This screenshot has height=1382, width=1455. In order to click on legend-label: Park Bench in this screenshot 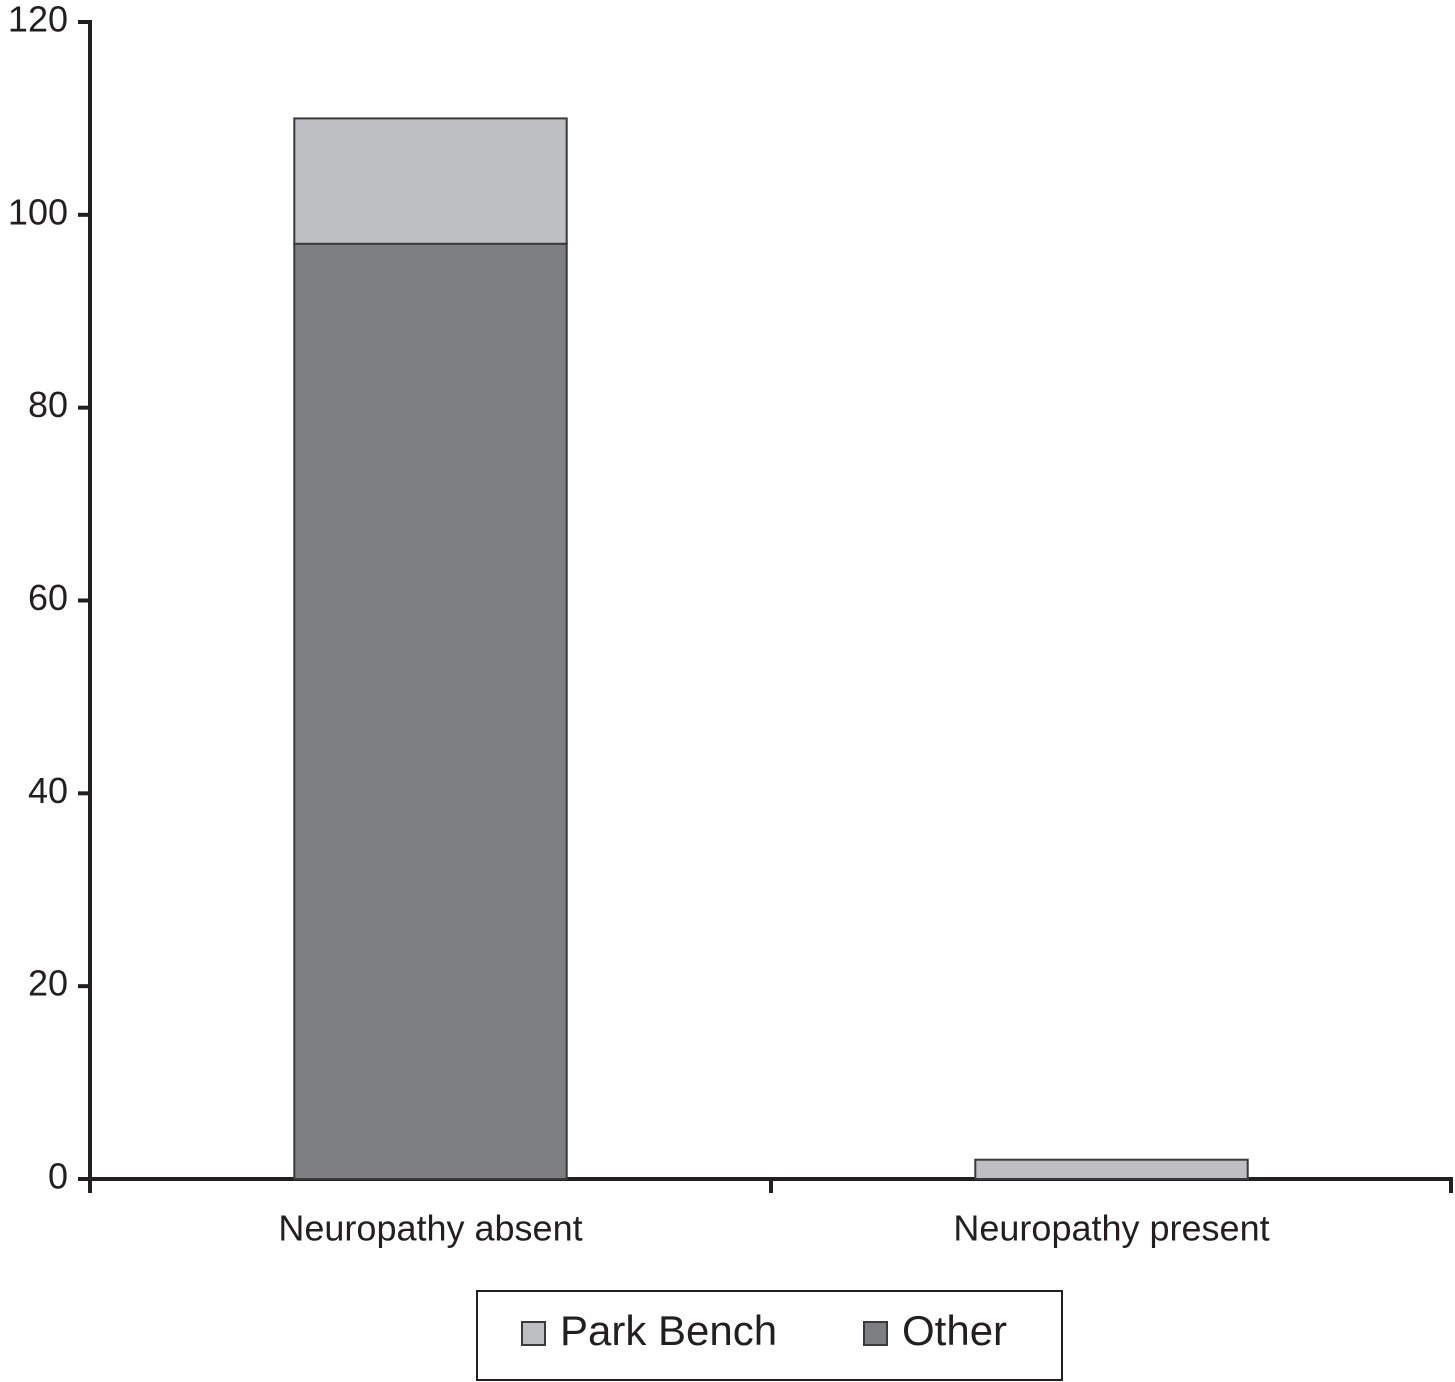, I will do `click(668, 1330)`.